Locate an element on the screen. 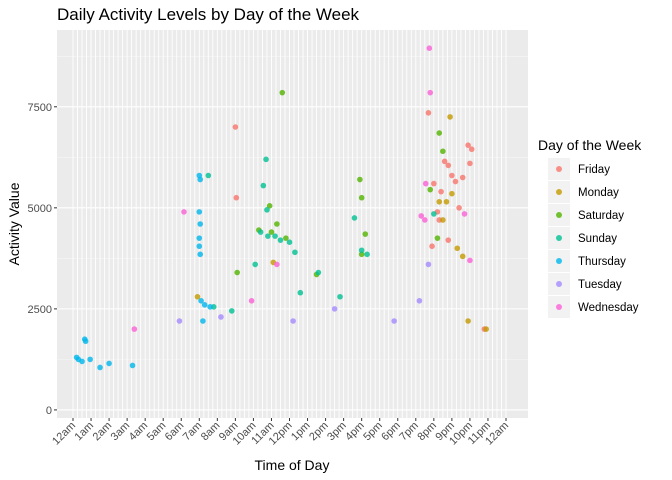  legend-label: Monday is located at coordinates (598, 193).